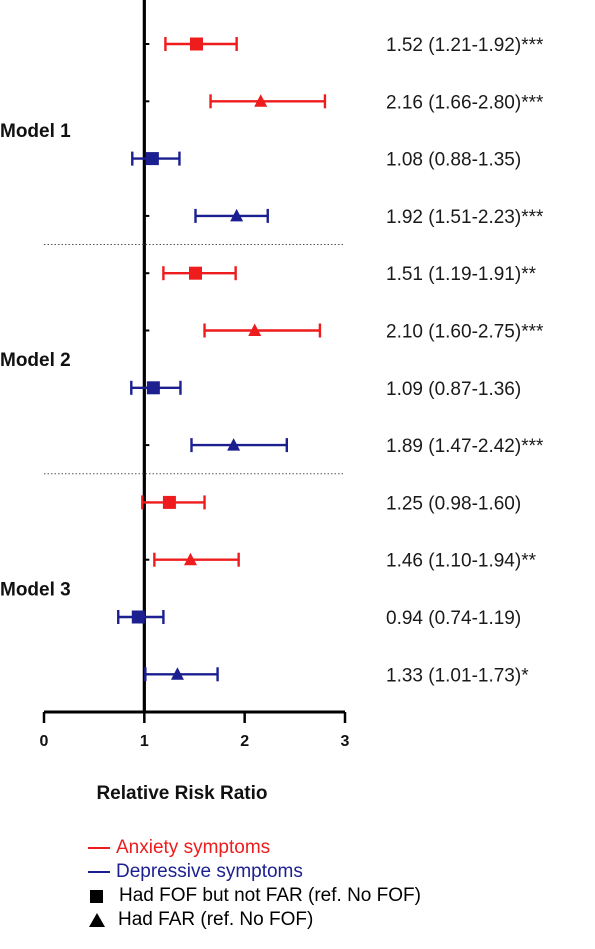  What do you see at coordinates (453, 503) in the screenshot?
I see `estimate-label: 1.25 (0.98-1.60)` at bounding box center [453, 503].